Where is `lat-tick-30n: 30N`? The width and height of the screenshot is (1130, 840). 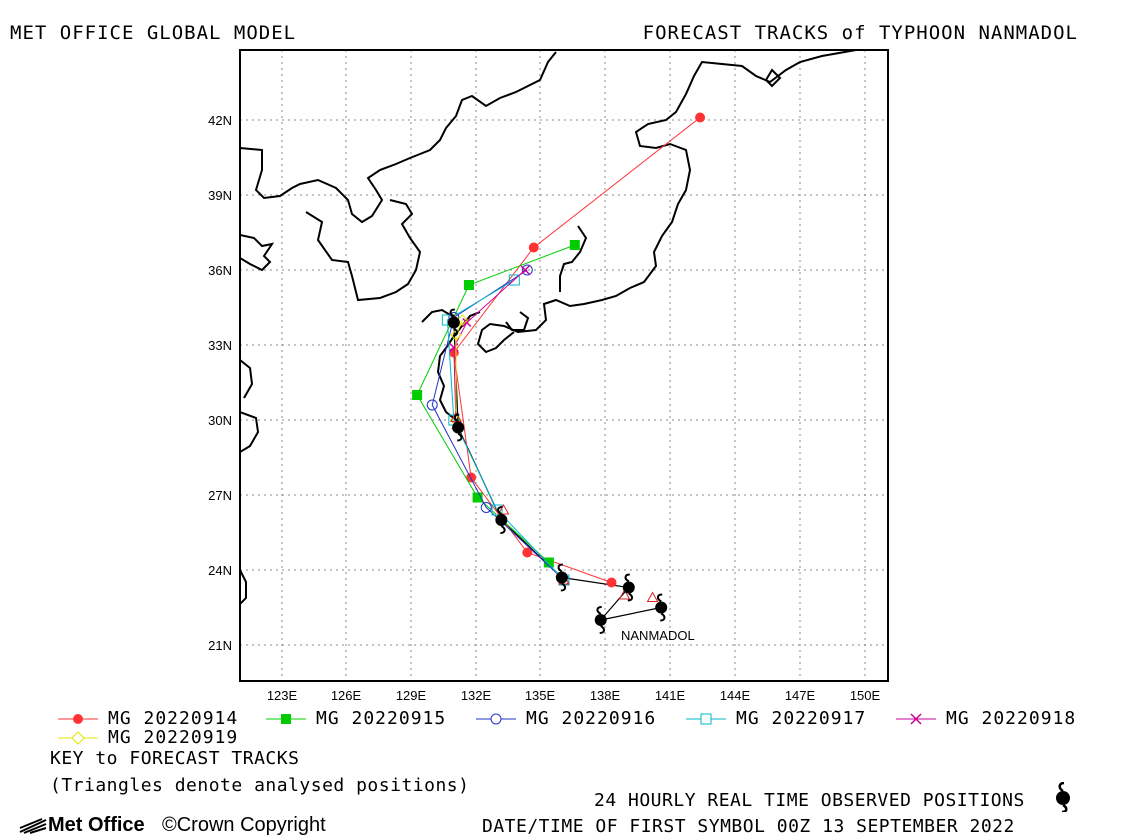
lat-tick-30n: 30N is located at coordinates (220, 420).